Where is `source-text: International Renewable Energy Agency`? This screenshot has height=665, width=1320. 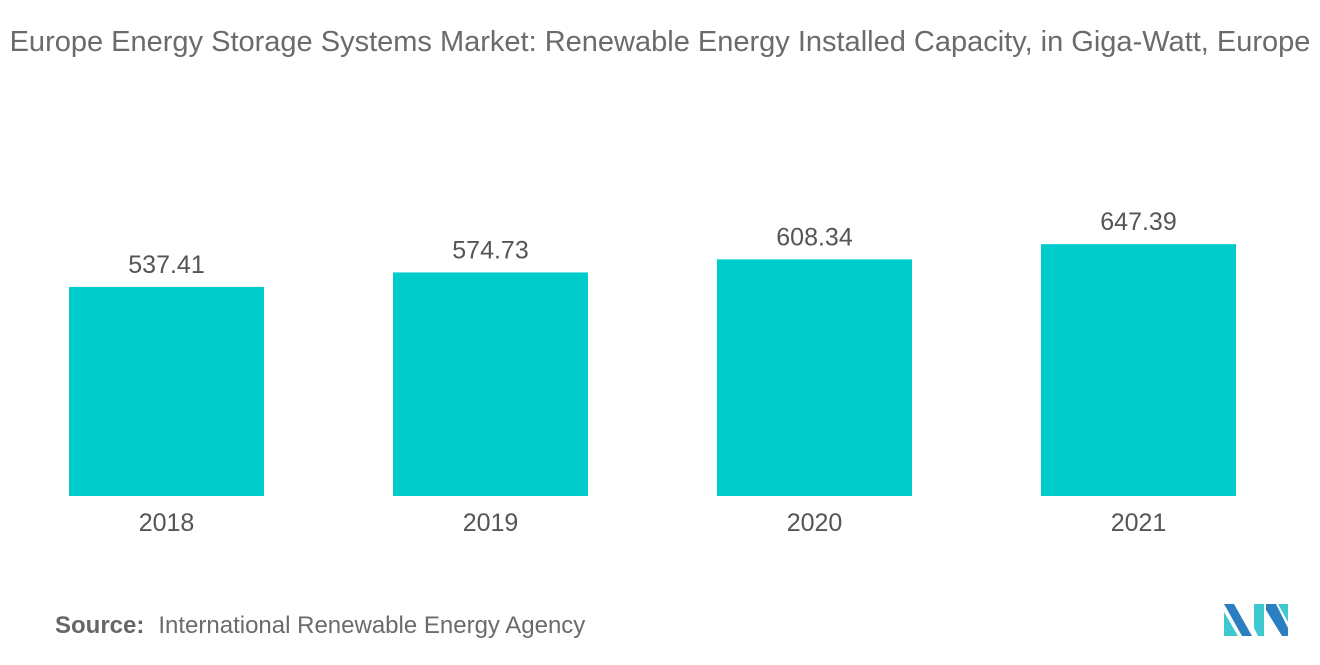
source-text: International Renewable Energy Agency is located at coordinates (372, 625).